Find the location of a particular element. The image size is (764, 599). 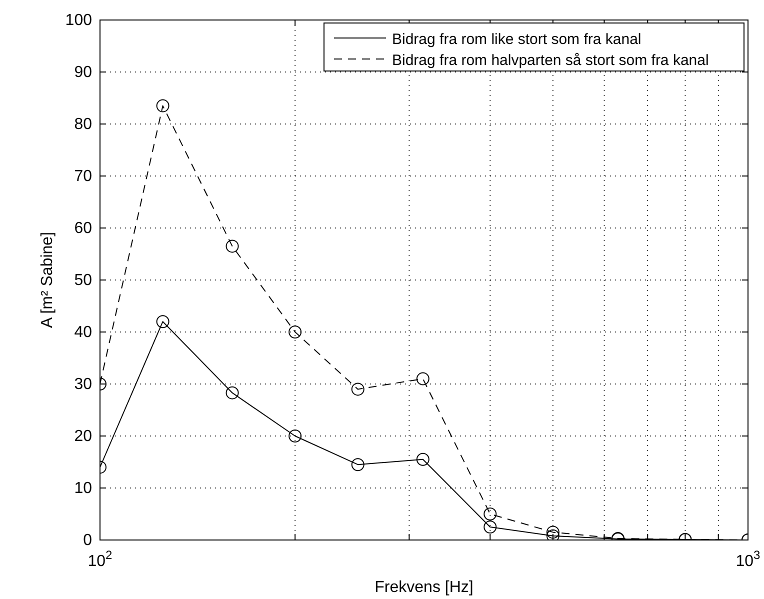

y-tick-label: 20 is located at coordinates (83, 436).